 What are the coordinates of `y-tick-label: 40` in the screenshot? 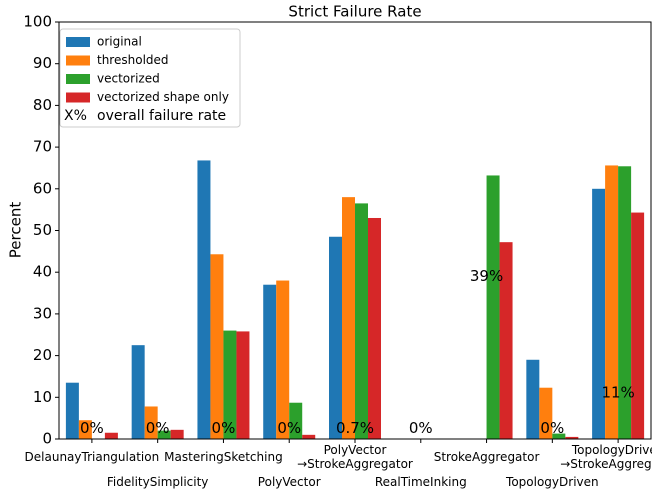 It's located at (42, 272).